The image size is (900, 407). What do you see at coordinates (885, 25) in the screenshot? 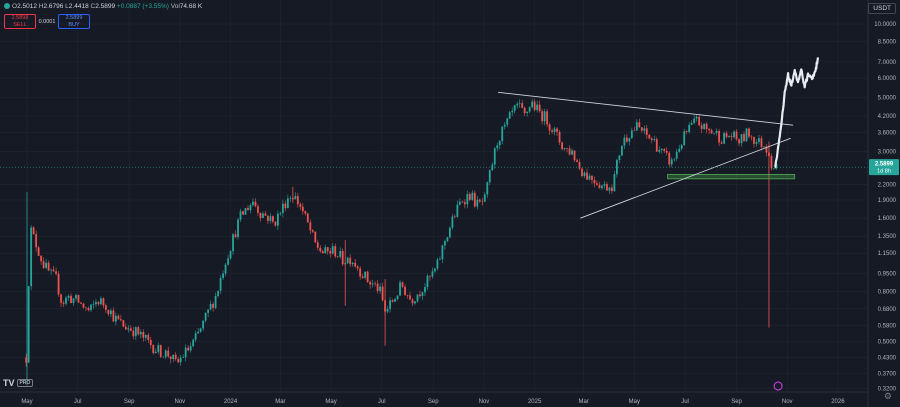
I see `y-tick-label: 10.0000` at bounding box center [885, 25].